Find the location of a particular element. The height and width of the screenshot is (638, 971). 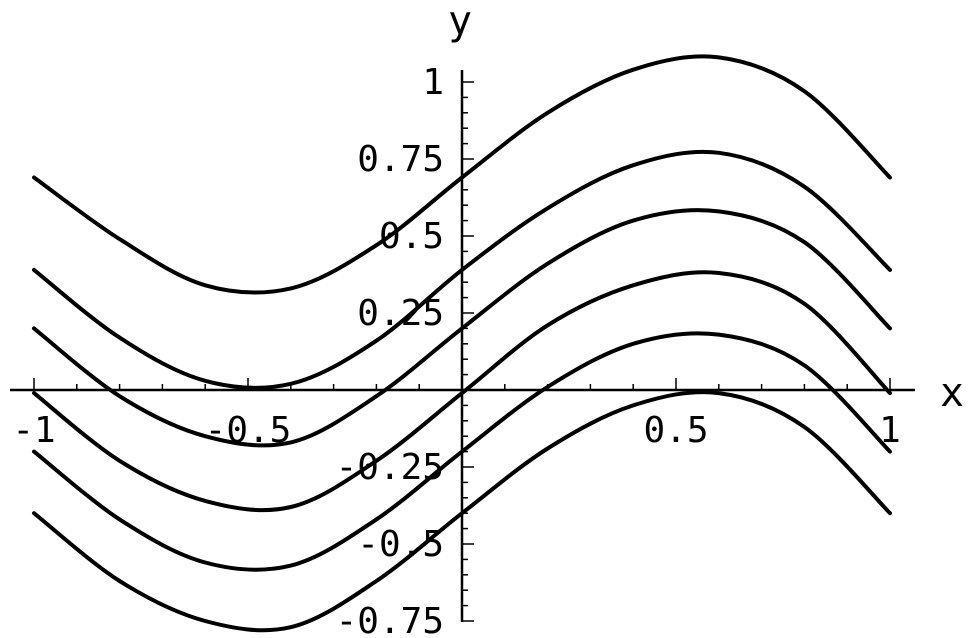

x-tick-label: -0.5 is located at coordinates (248, 430).